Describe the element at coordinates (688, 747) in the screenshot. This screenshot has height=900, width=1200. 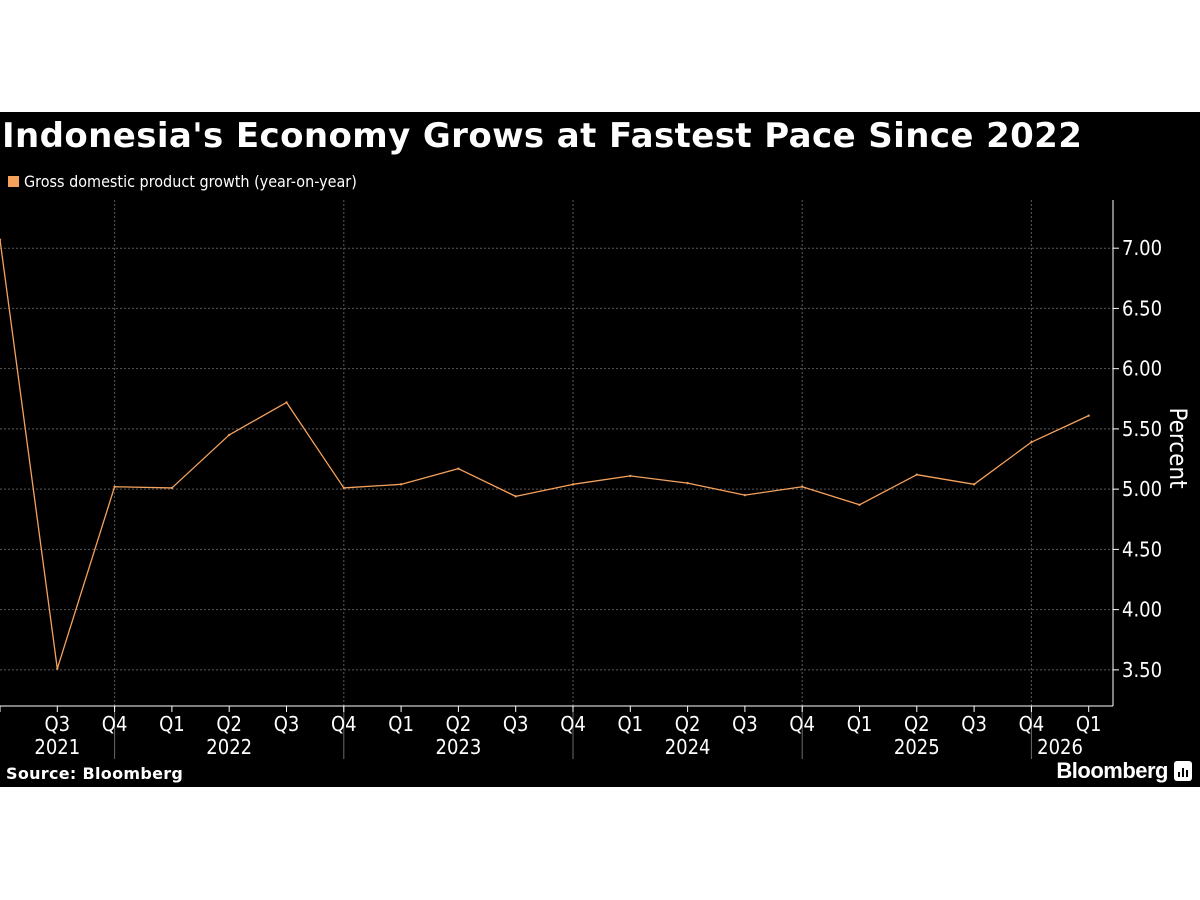
I see `x-year-label: 2024` at that location.